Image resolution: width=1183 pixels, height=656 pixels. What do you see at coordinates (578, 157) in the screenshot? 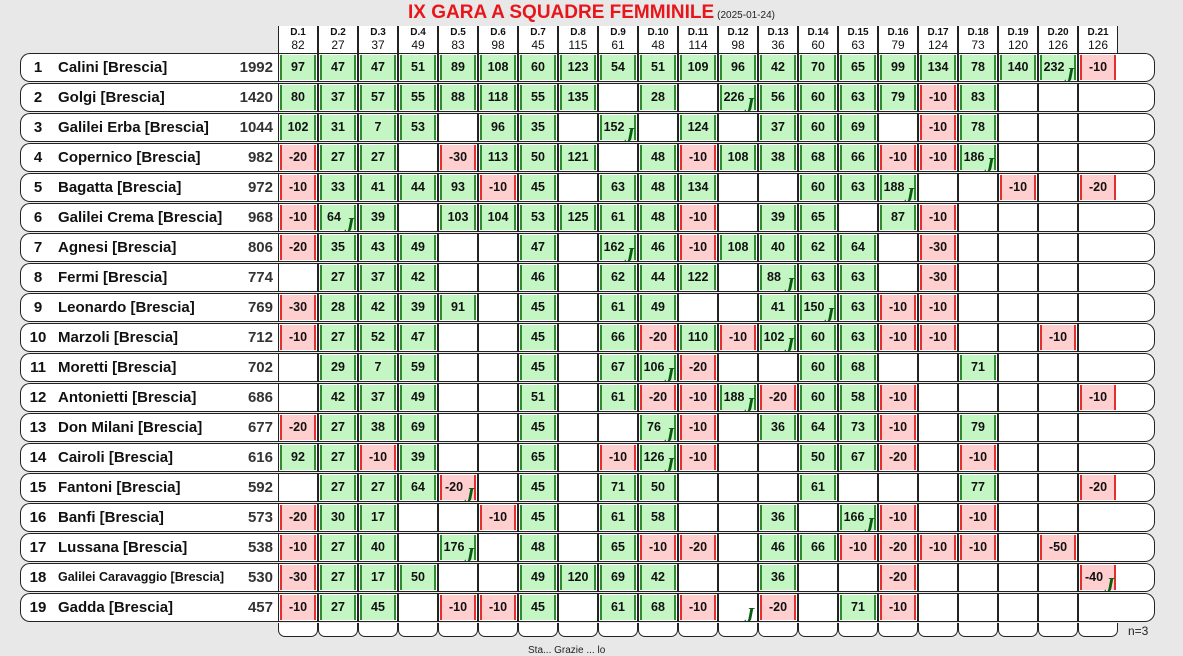
I see `answer-cell: 121` at bounding box center [578, 157].